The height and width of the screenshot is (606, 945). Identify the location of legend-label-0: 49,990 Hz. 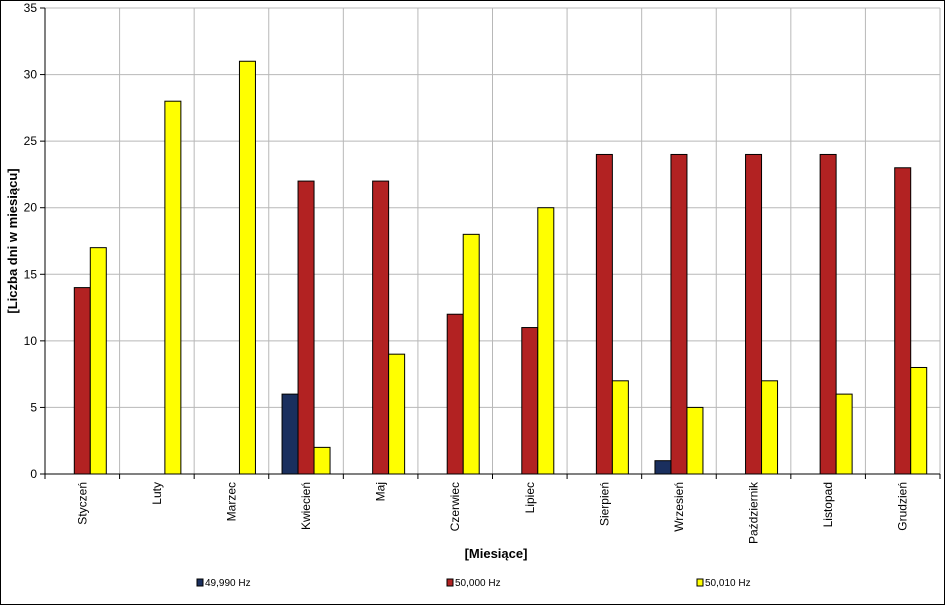
(228, 583).